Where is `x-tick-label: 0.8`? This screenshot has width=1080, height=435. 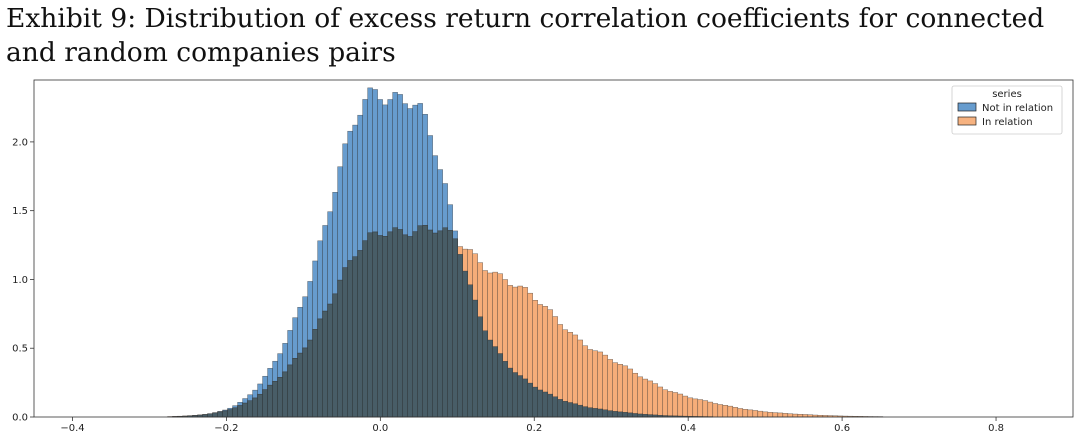
x-tick-label: 0.8 is located at coordinates (996, 428).